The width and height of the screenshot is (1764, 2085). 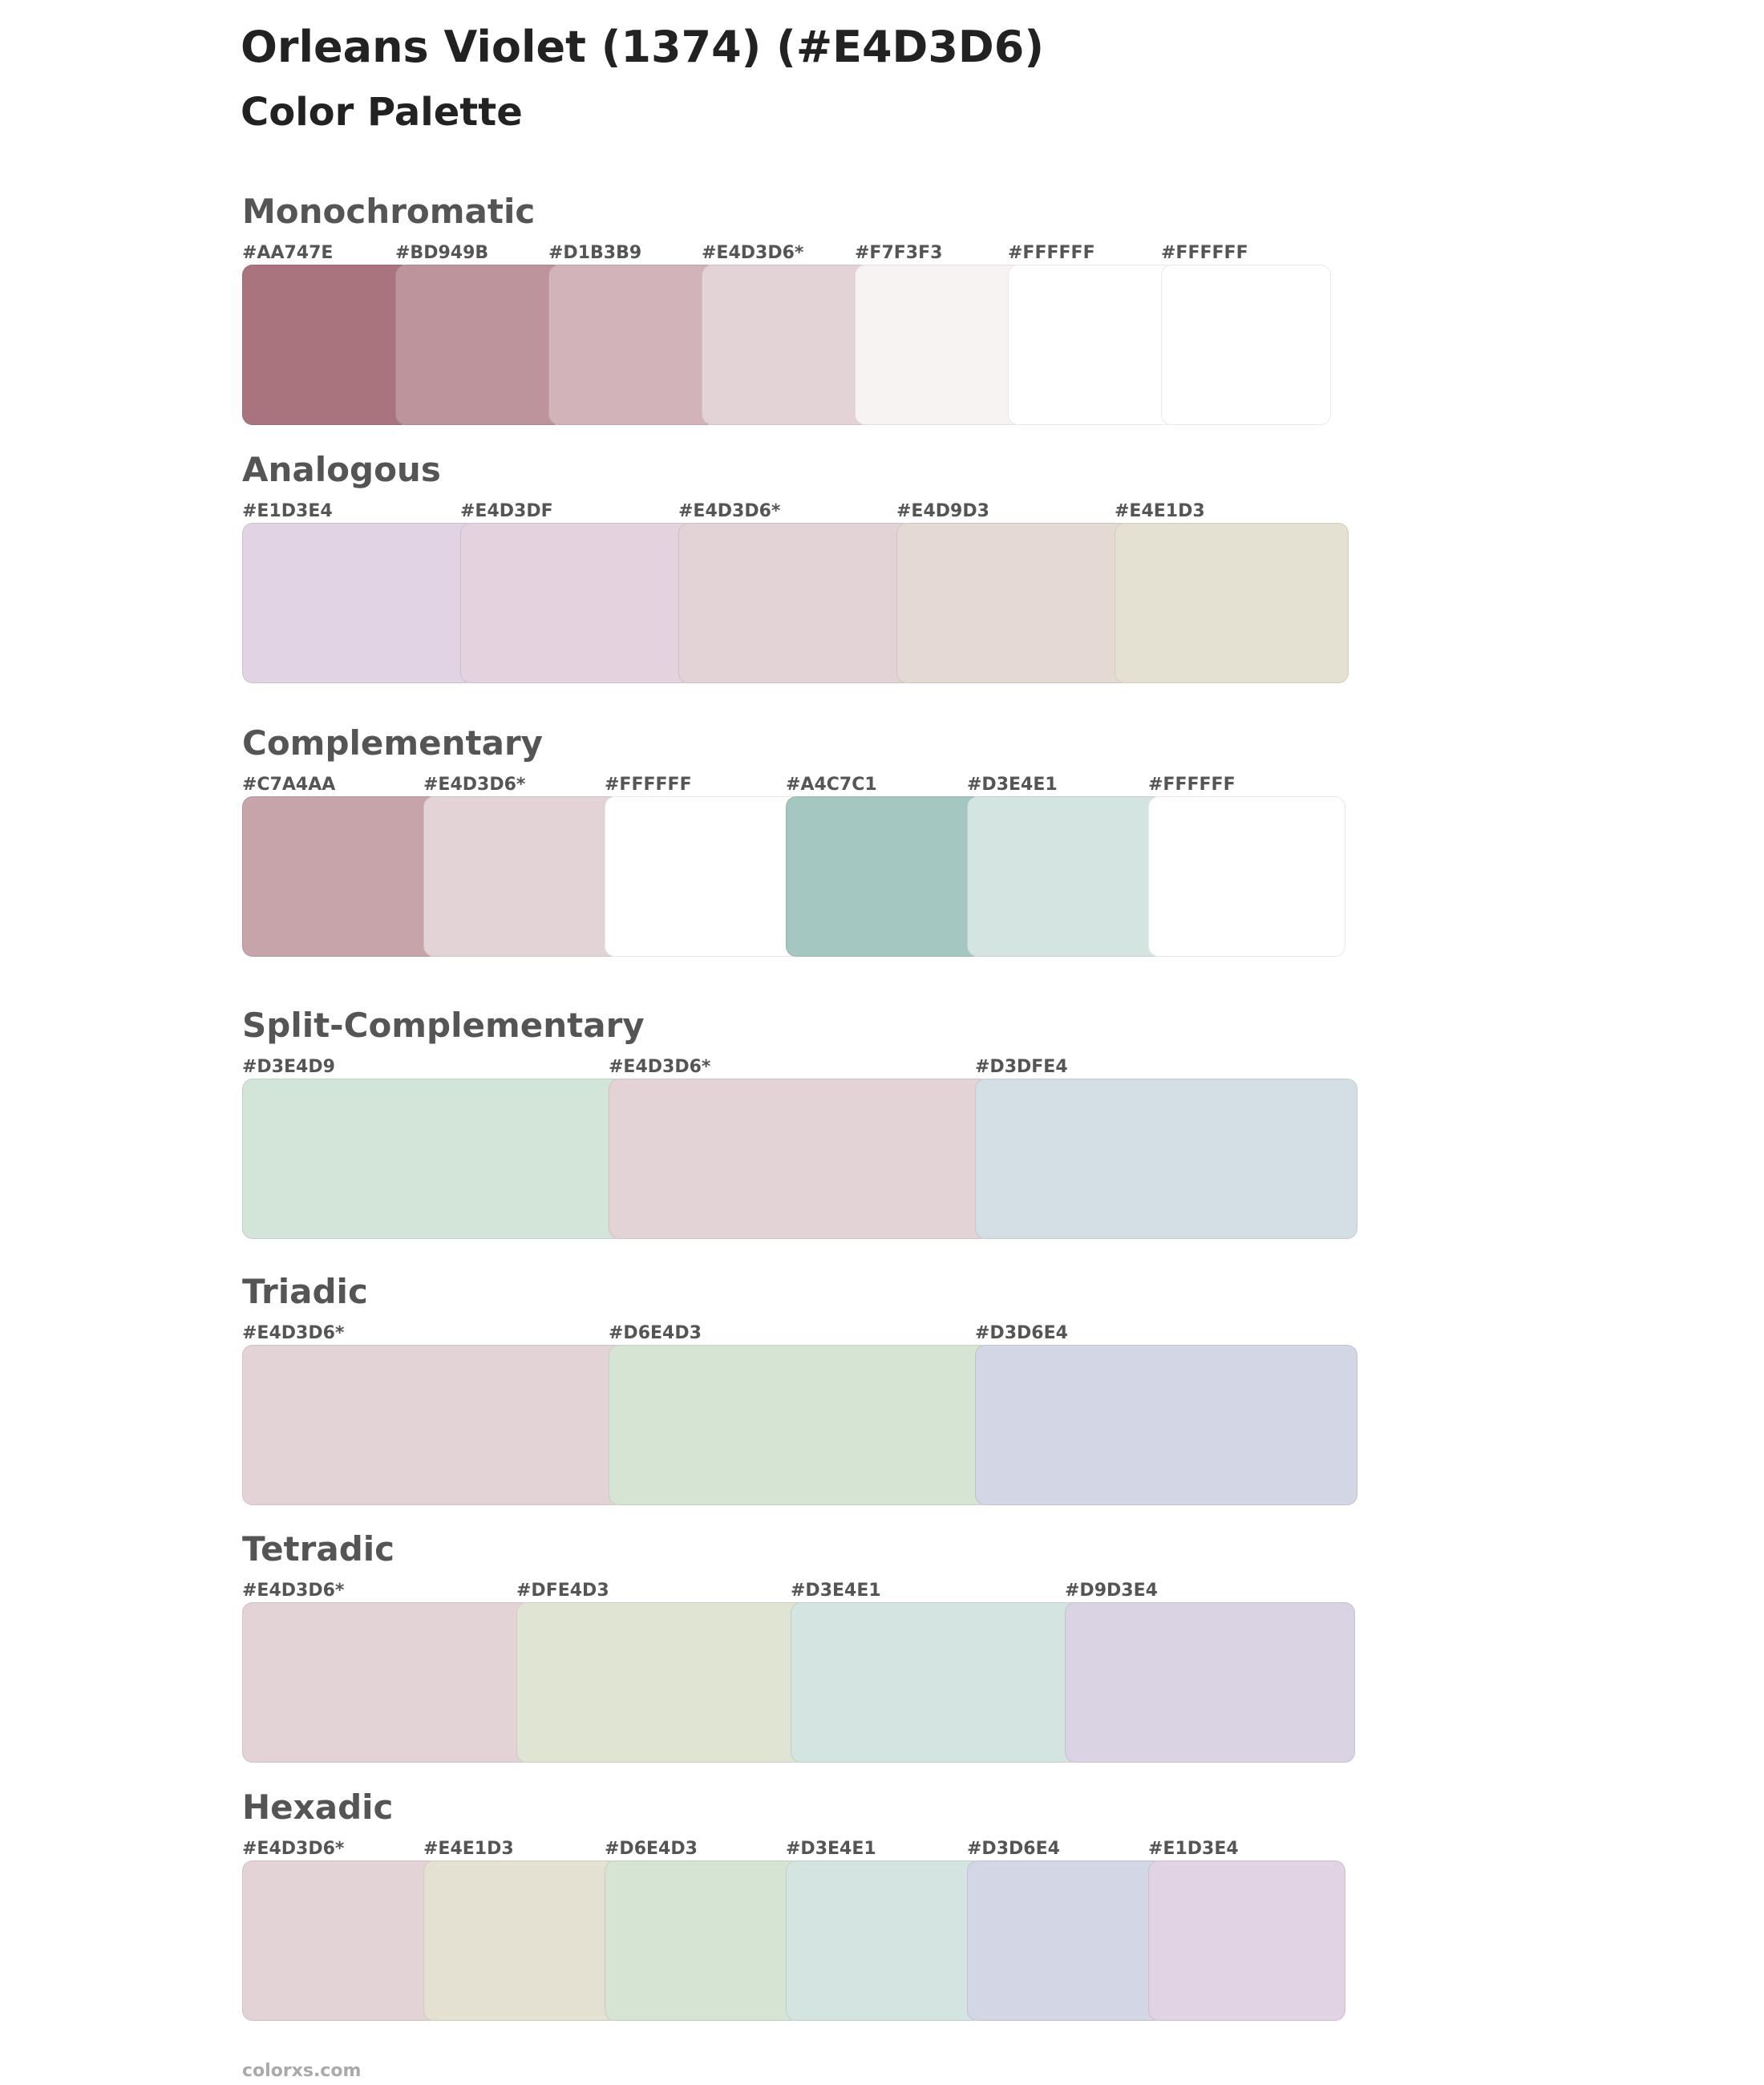 What do you see at coordinates (389, 212) in the screenshot?
I see `section-heading: Monochromatic` at bounding box center [389, 212].